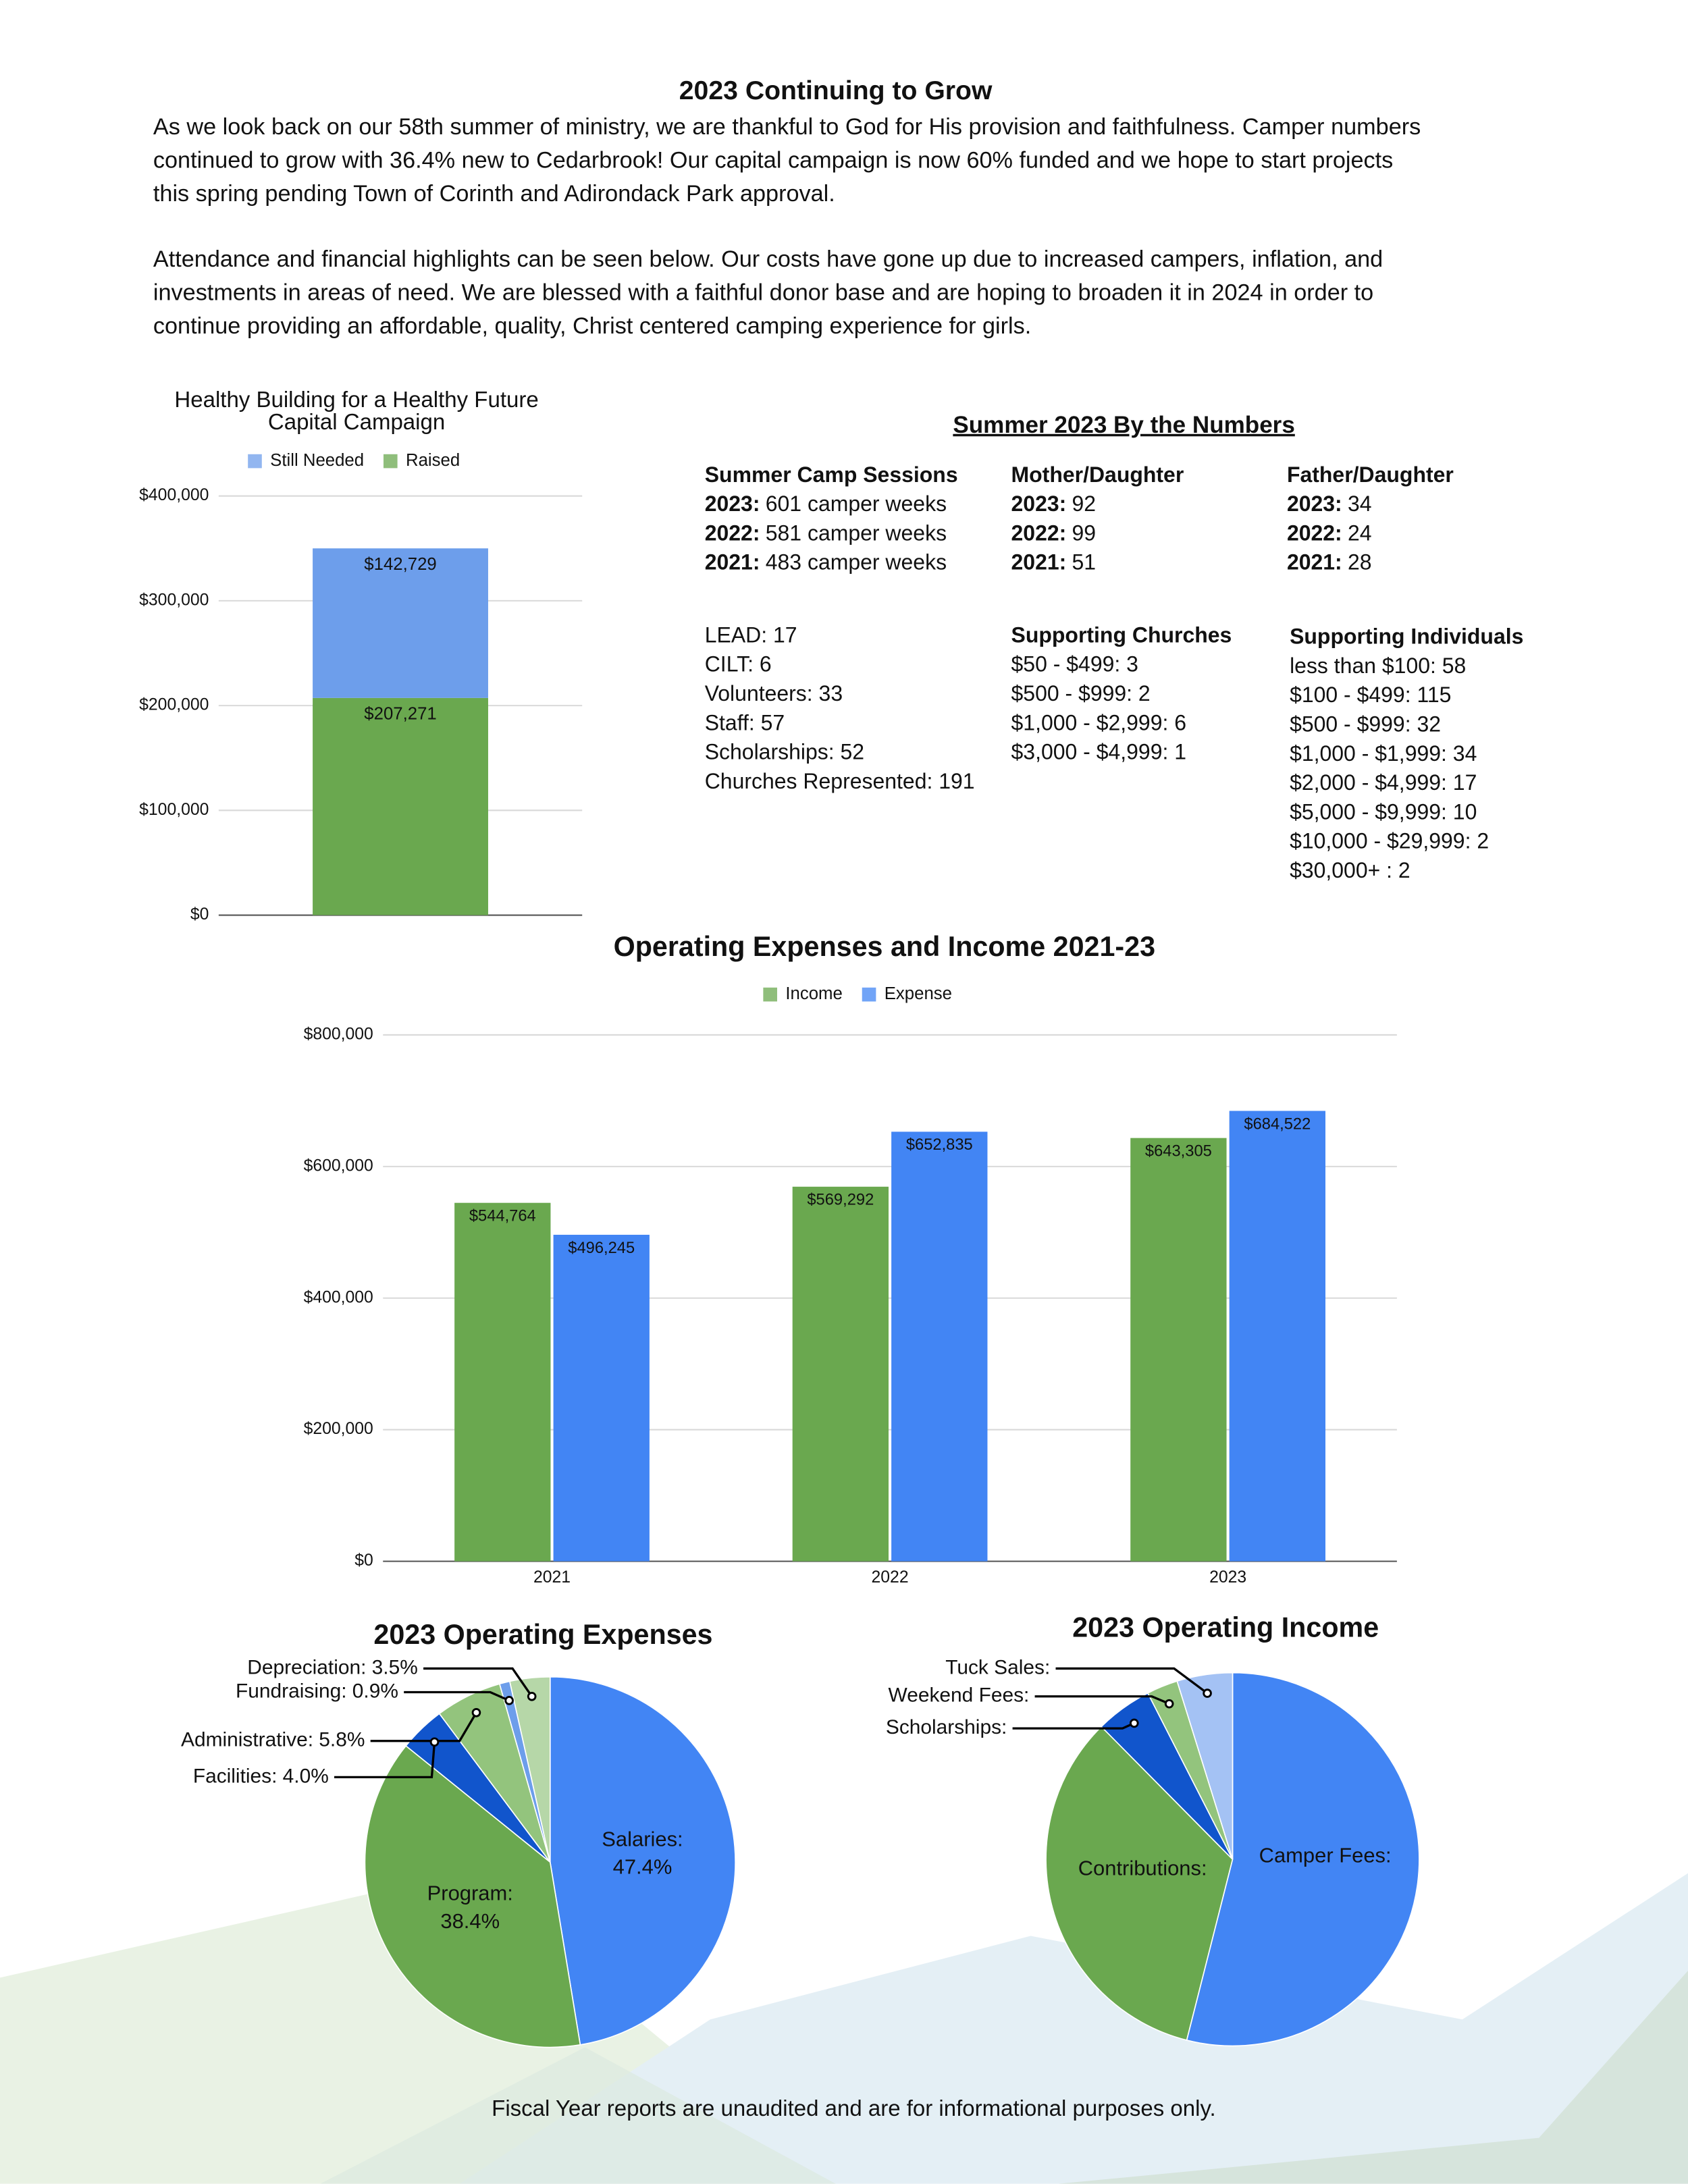  Describe the element at coordinates (357, 421) in the screenshot. I see `chart-title: Capital Campaign` at that location.